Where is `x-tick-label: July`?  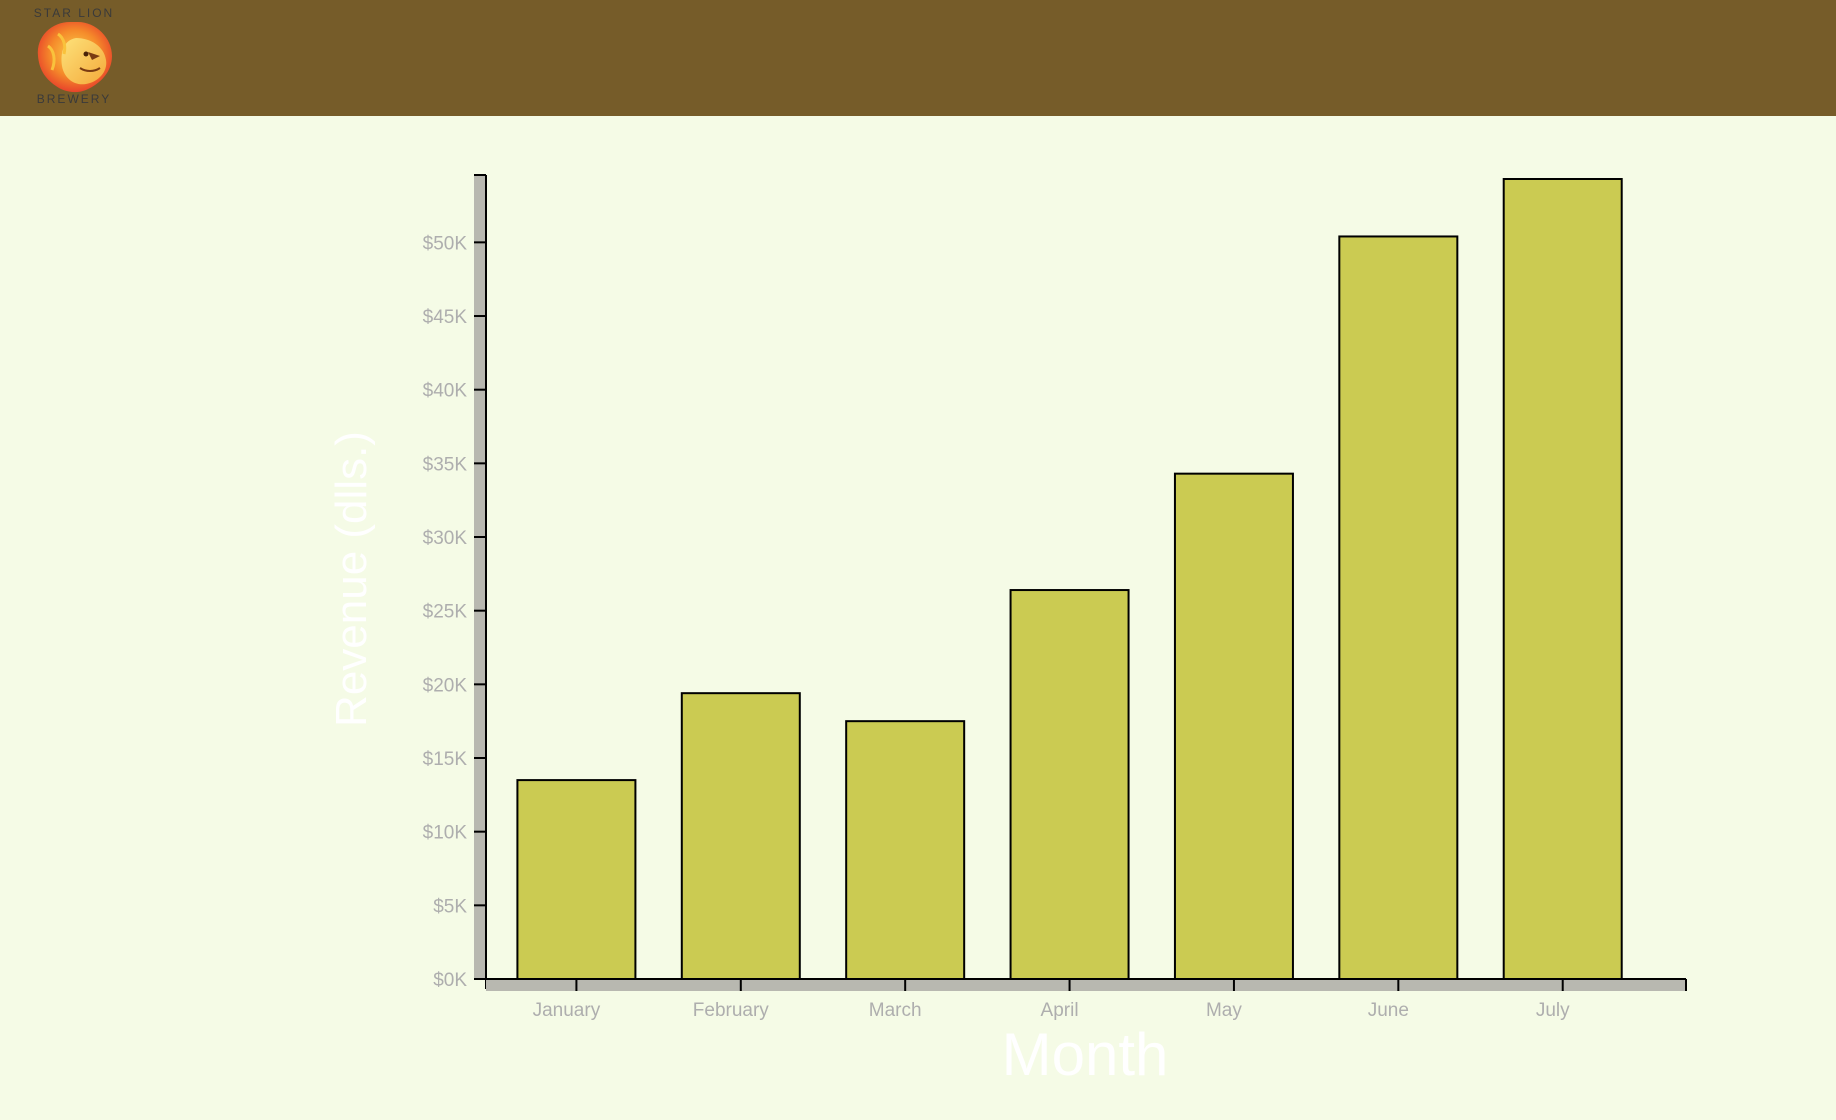 x-tick-label: July is located at coordinates (1553, 1010).